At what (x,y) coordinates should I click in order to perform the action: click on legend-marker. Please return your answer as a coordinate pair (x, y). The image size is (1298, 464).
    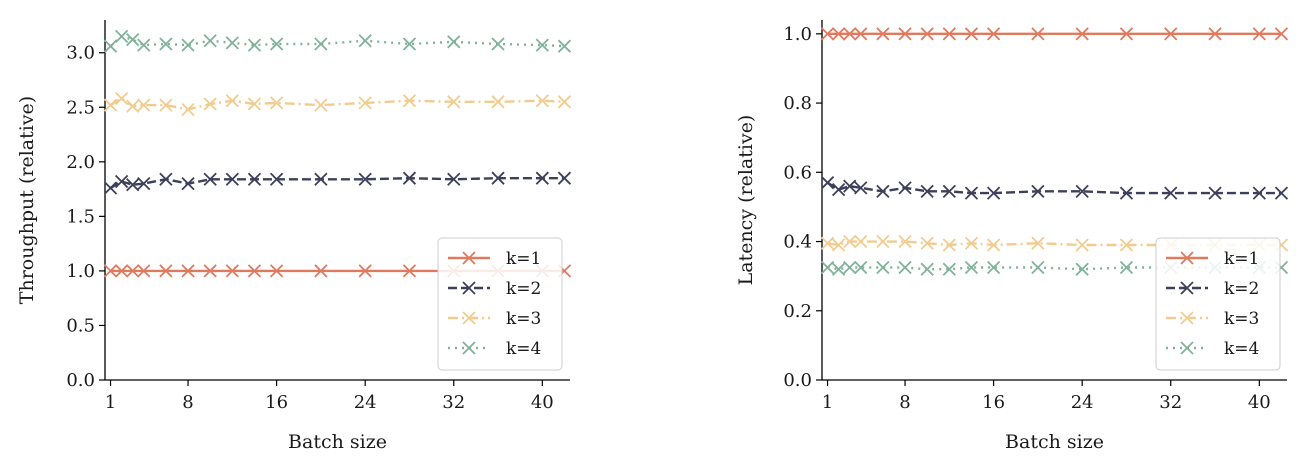
    Looking at the image, I should click on (469, 258).